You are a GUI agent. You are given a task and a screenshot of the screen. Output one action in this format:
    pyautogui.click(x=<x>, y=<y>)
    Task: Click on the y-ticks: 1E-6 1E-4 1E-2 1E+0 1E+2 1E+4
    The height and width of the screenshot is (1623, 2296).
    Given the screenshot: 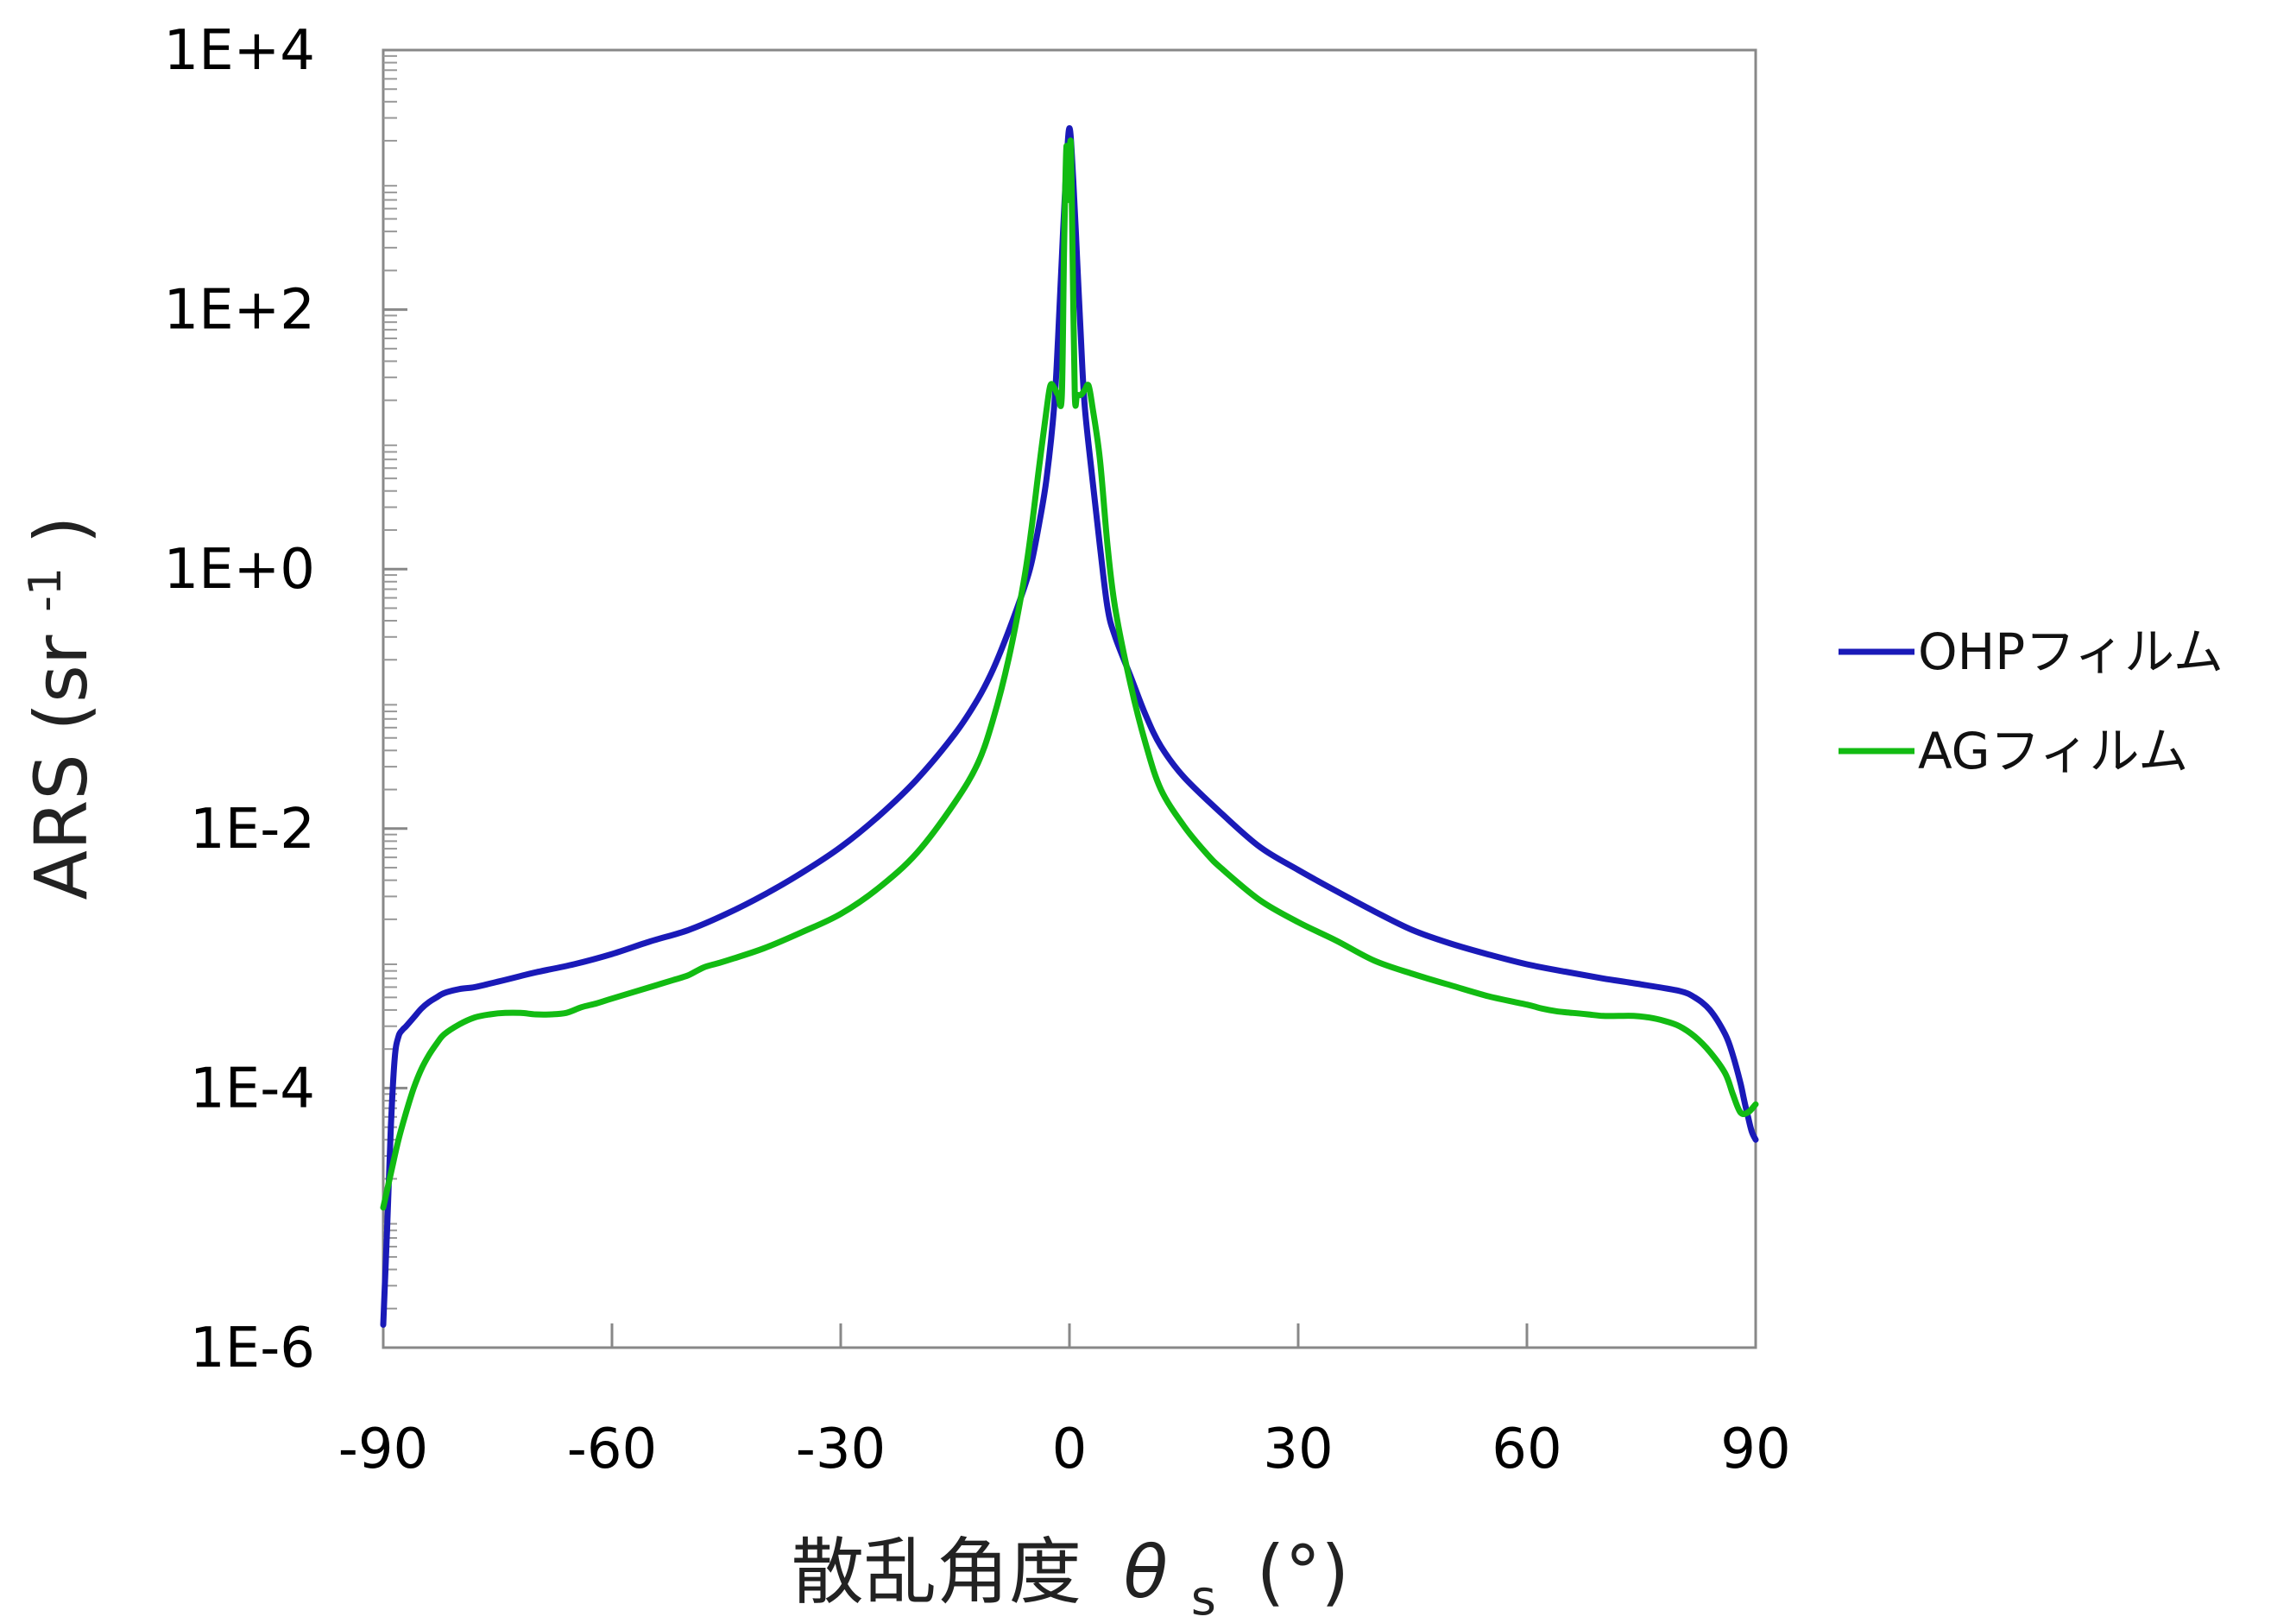 What is the action you would take?
    pyautogui.click(x=285, y=700)
    